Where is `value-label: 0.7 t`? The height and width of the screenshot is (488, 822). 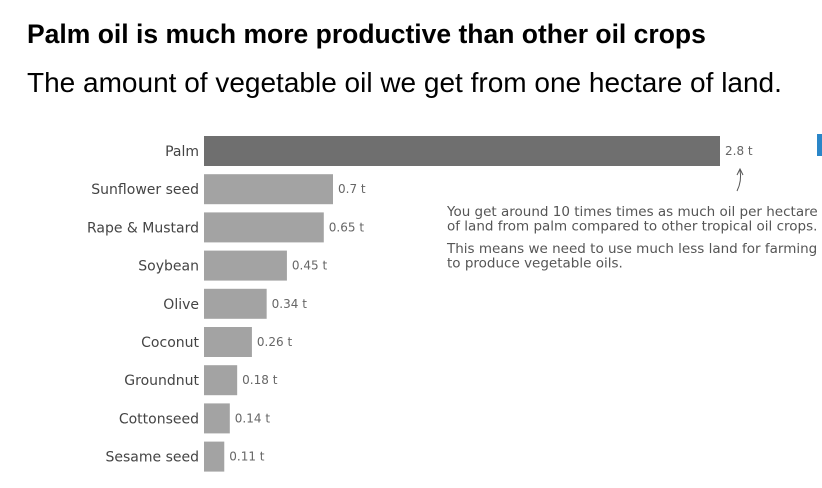 value-label: 0.7 t is located at coordinates (352, 189).